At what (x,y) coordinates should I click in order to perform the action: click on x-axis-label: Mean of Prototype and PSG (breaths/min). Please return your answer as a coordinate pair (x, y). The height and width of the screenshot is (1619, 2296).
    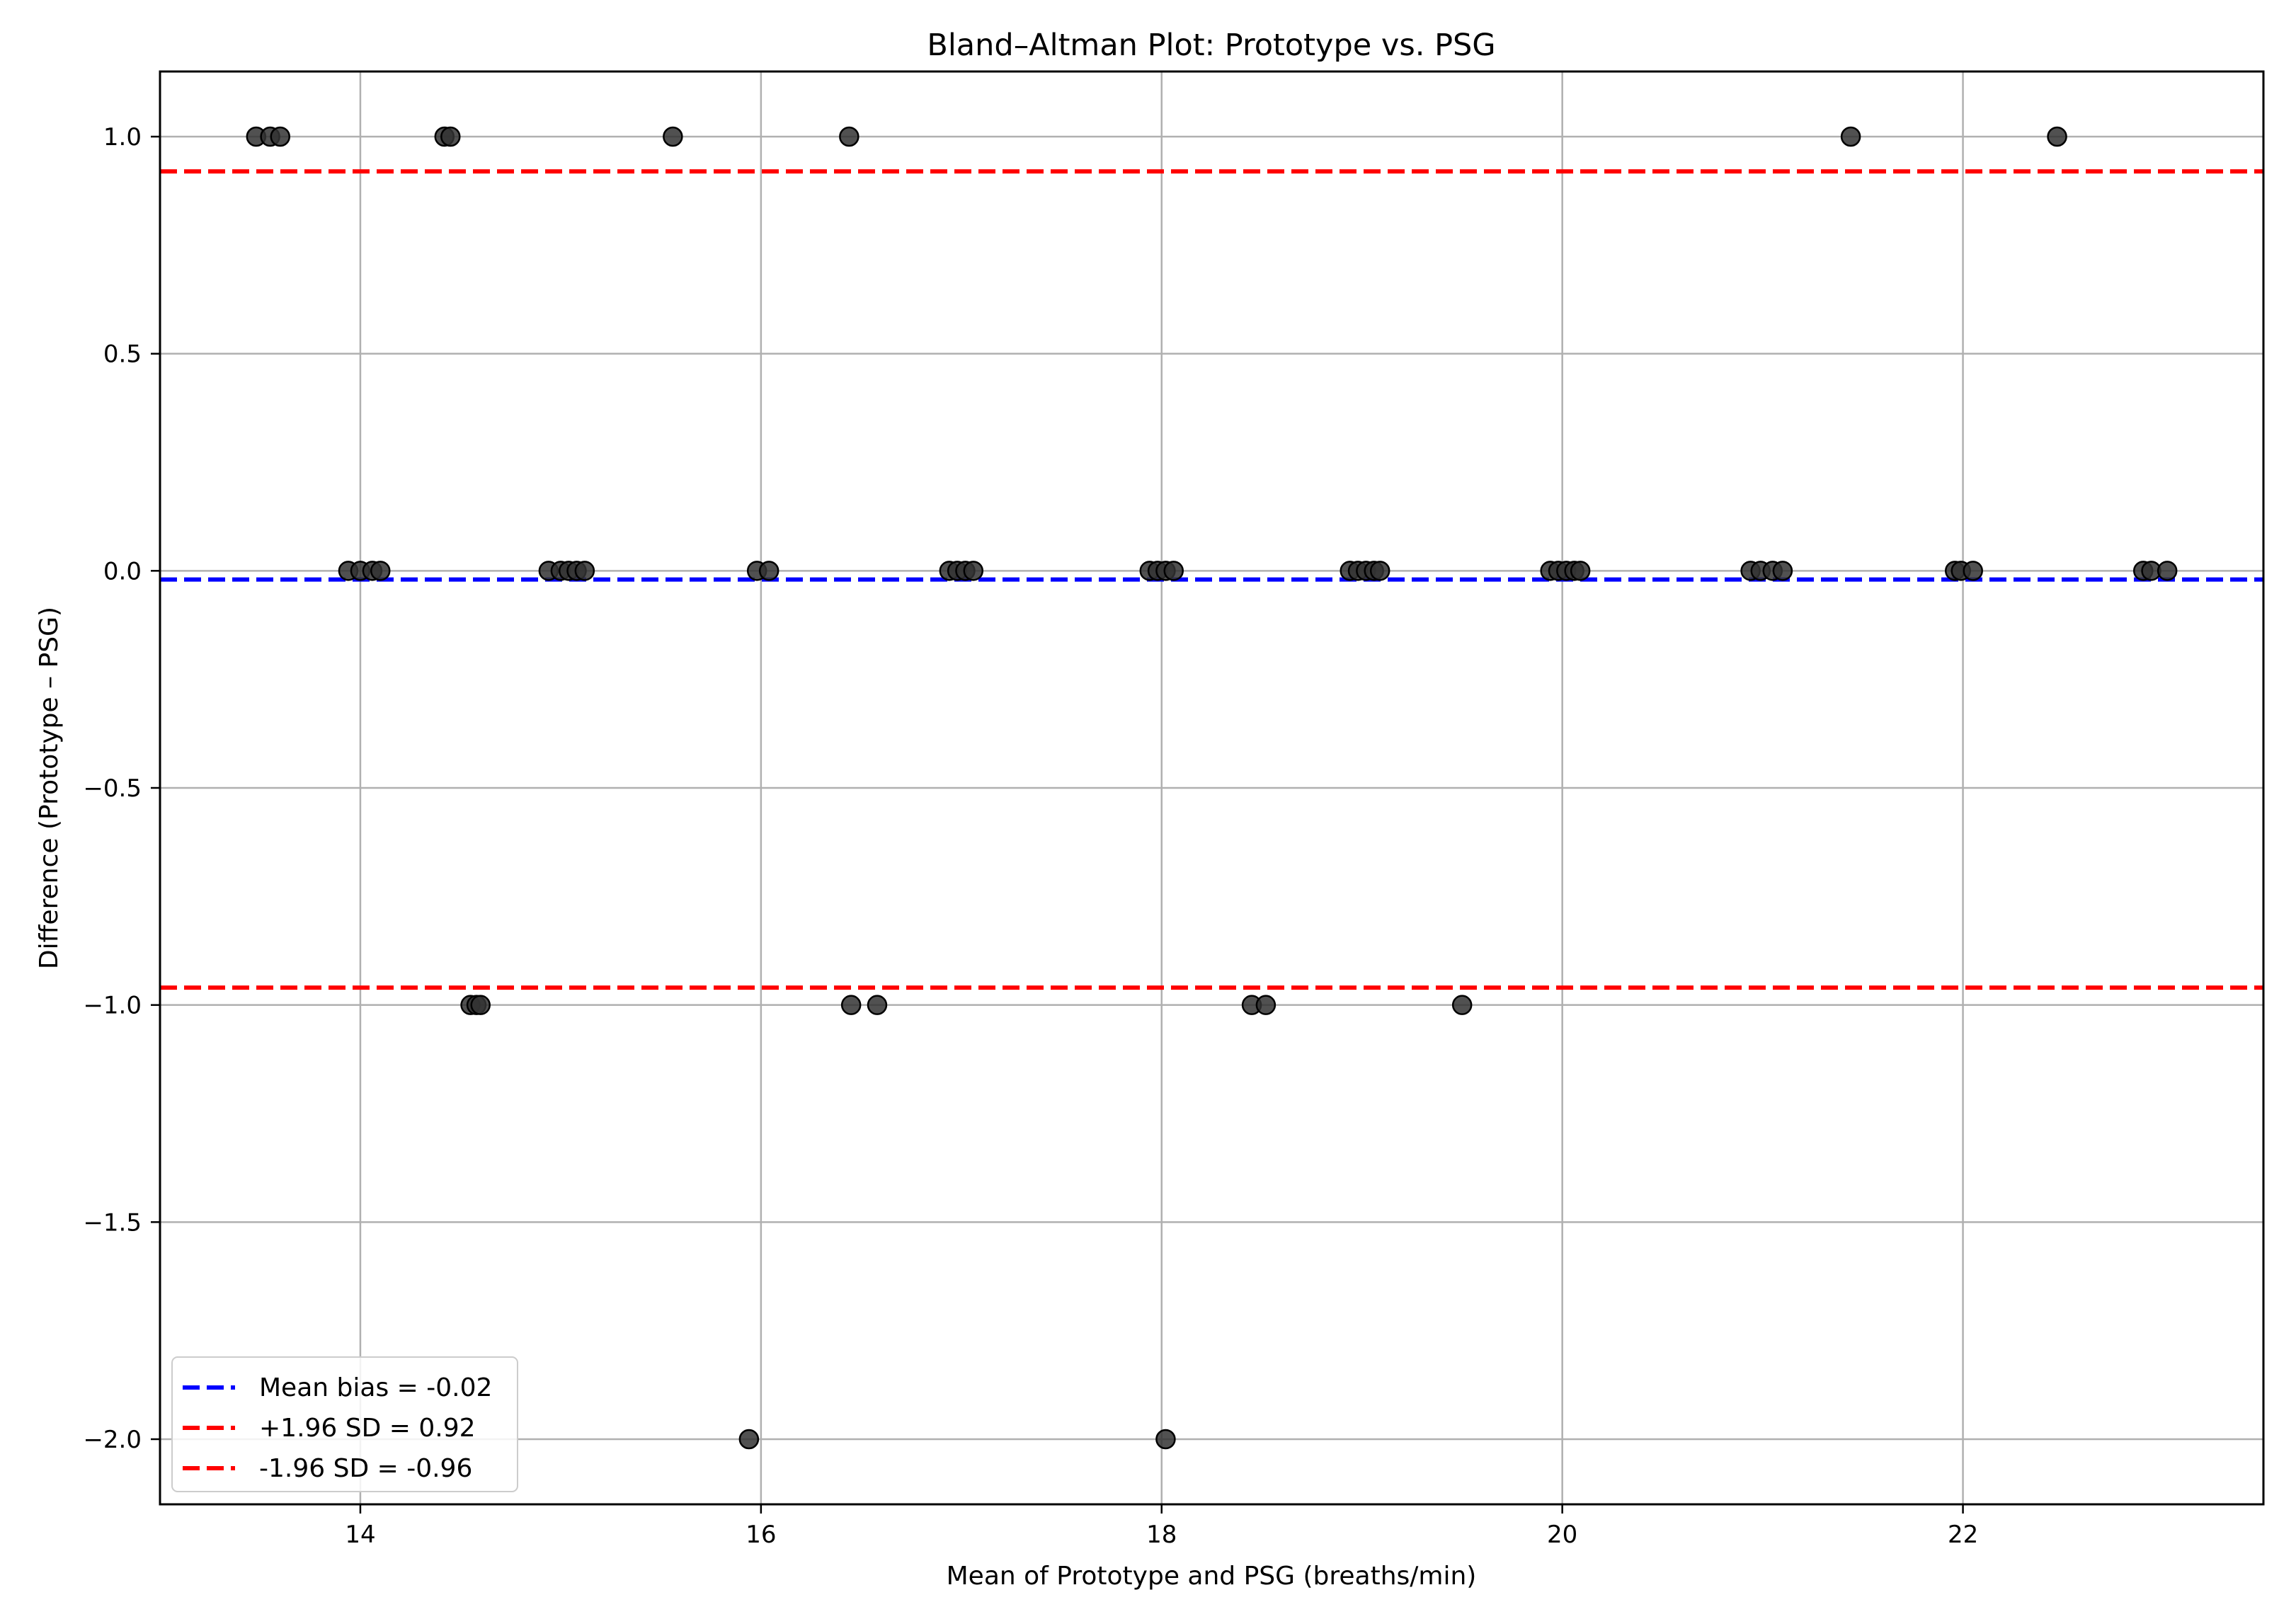
    Looking at the image, I should click on (1212, 1576).